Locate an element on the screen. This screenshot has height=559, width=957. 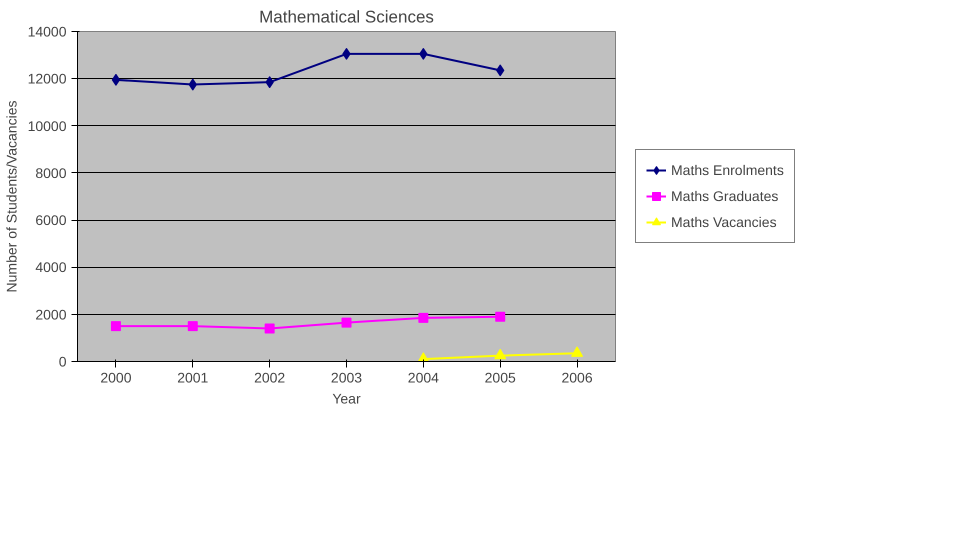
legend-label: Maths Graduates is located at coordinates (724, 196).